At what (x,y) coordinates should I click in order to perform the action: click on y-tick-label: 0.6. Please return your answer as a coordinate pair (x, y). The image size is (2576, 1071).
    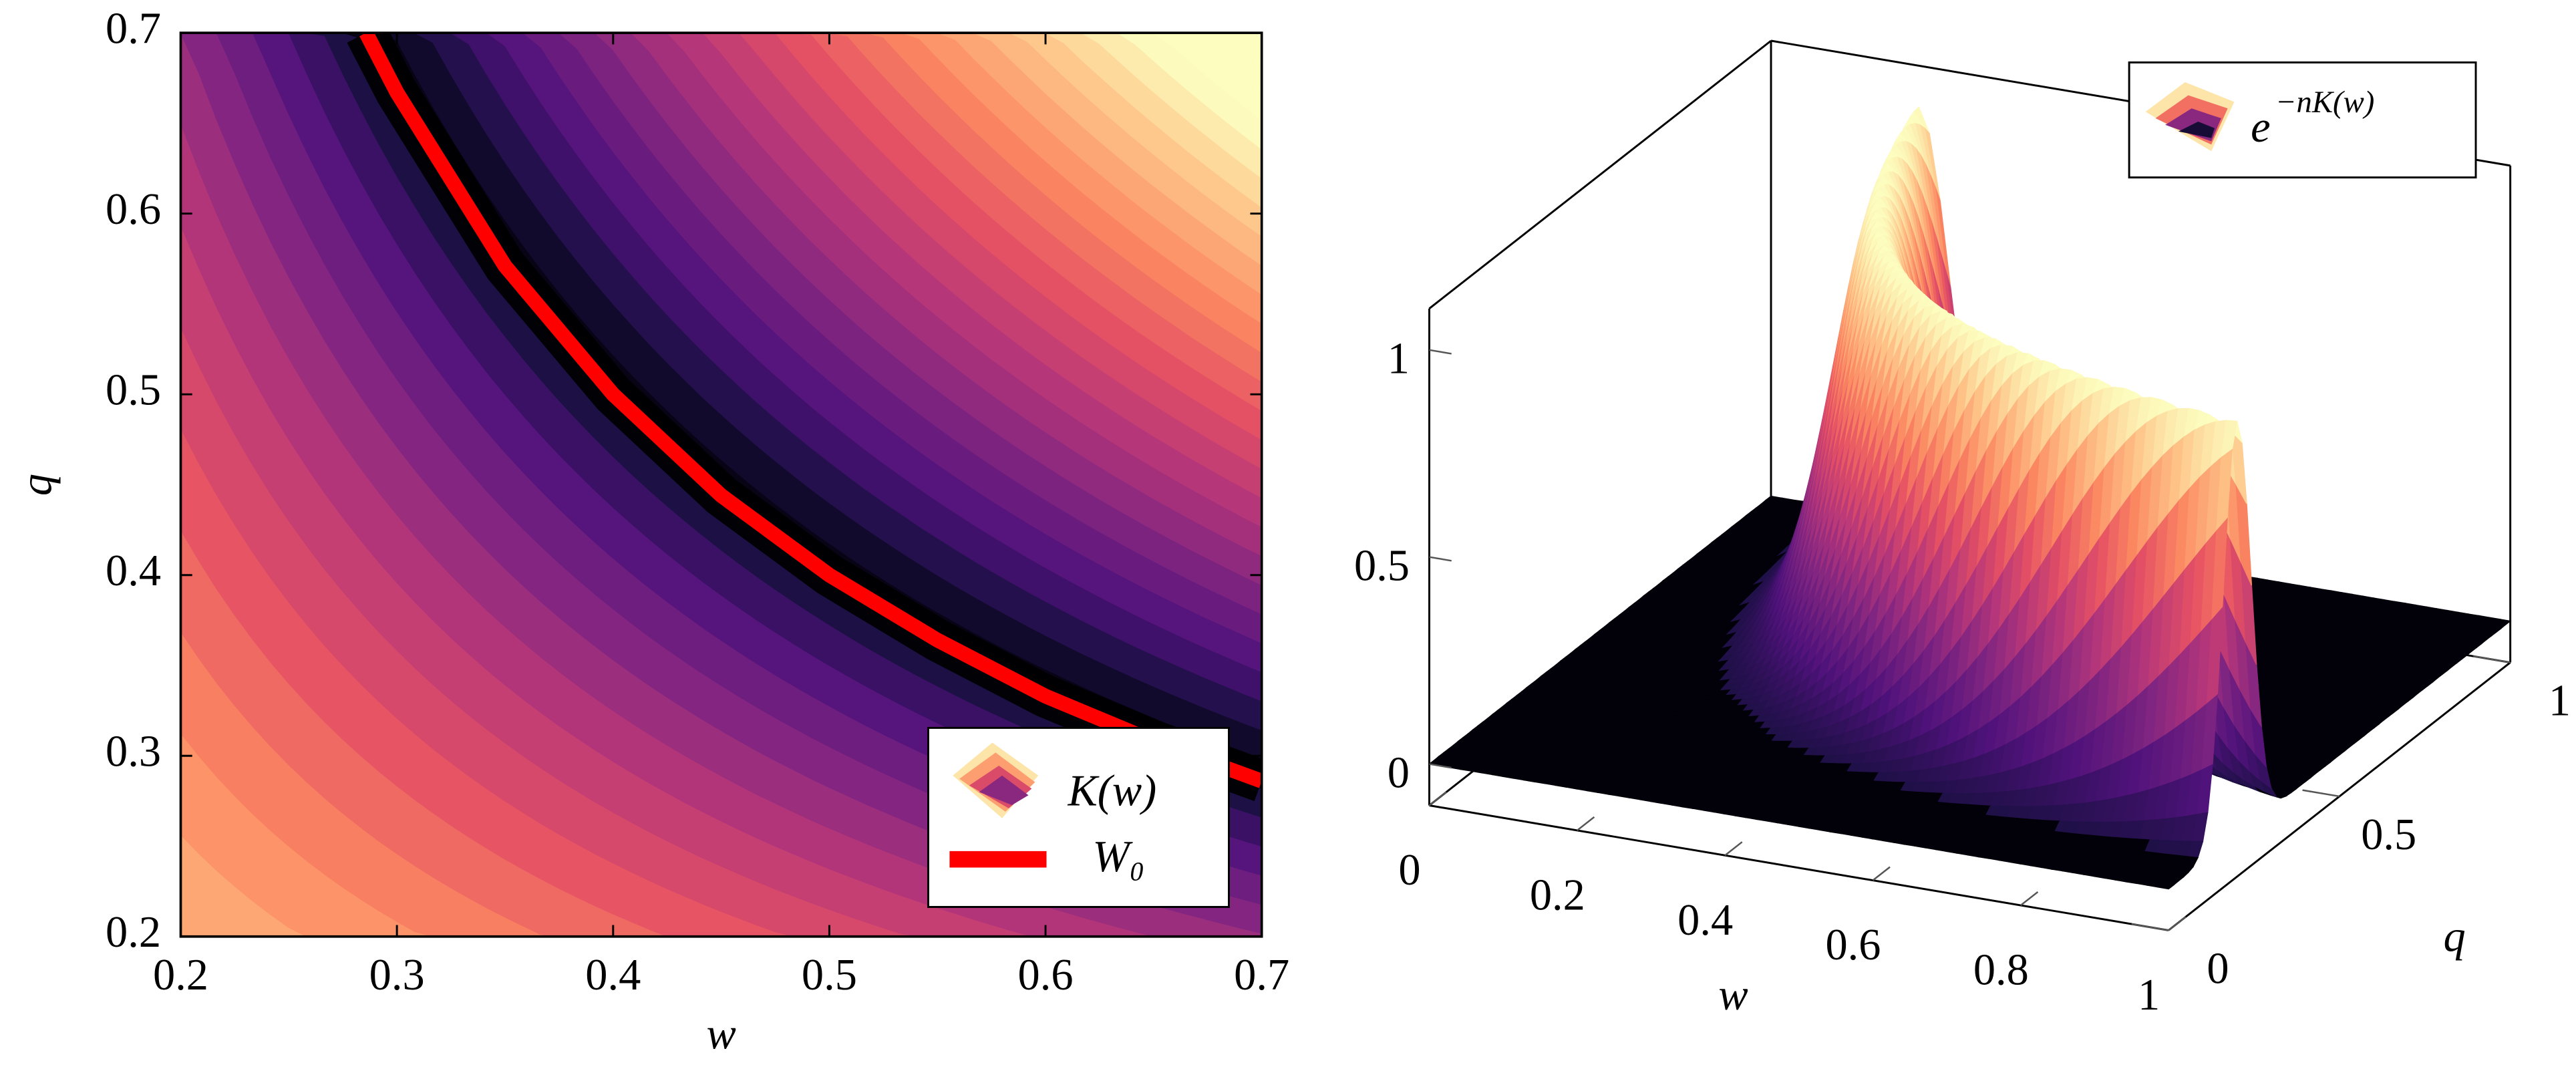
    Looking at the image, I should click on (133, 209).